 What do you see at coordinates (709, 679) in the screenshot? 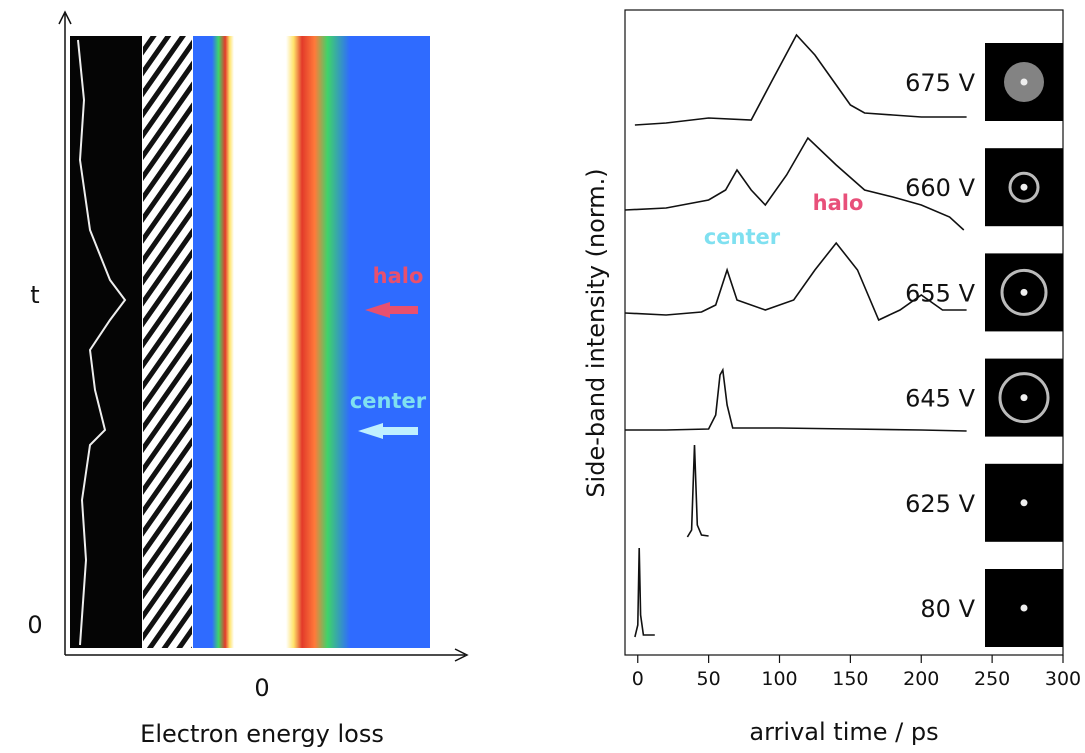
I see `x-tick-label: 50` at bounding box center [709, 679].